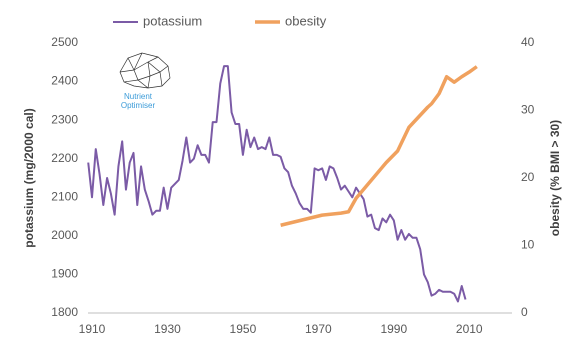  What do you see at coordinates (64, 312) in the screenshot?
I see `y-tick-label: 1800` at bounding box center [64, 312].